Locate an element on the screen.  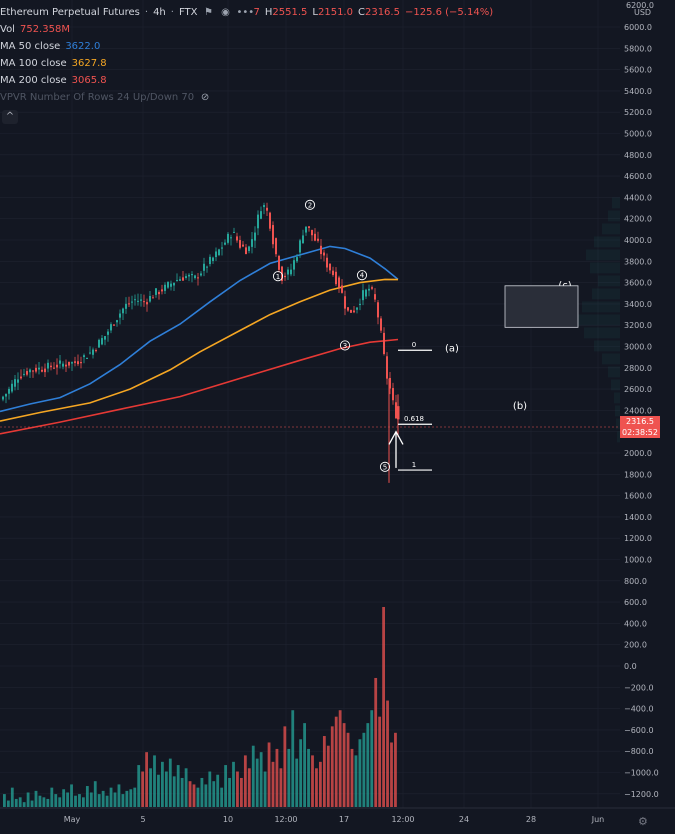
price-tick-label: 4800.0 is located at coordinates (638, 155).